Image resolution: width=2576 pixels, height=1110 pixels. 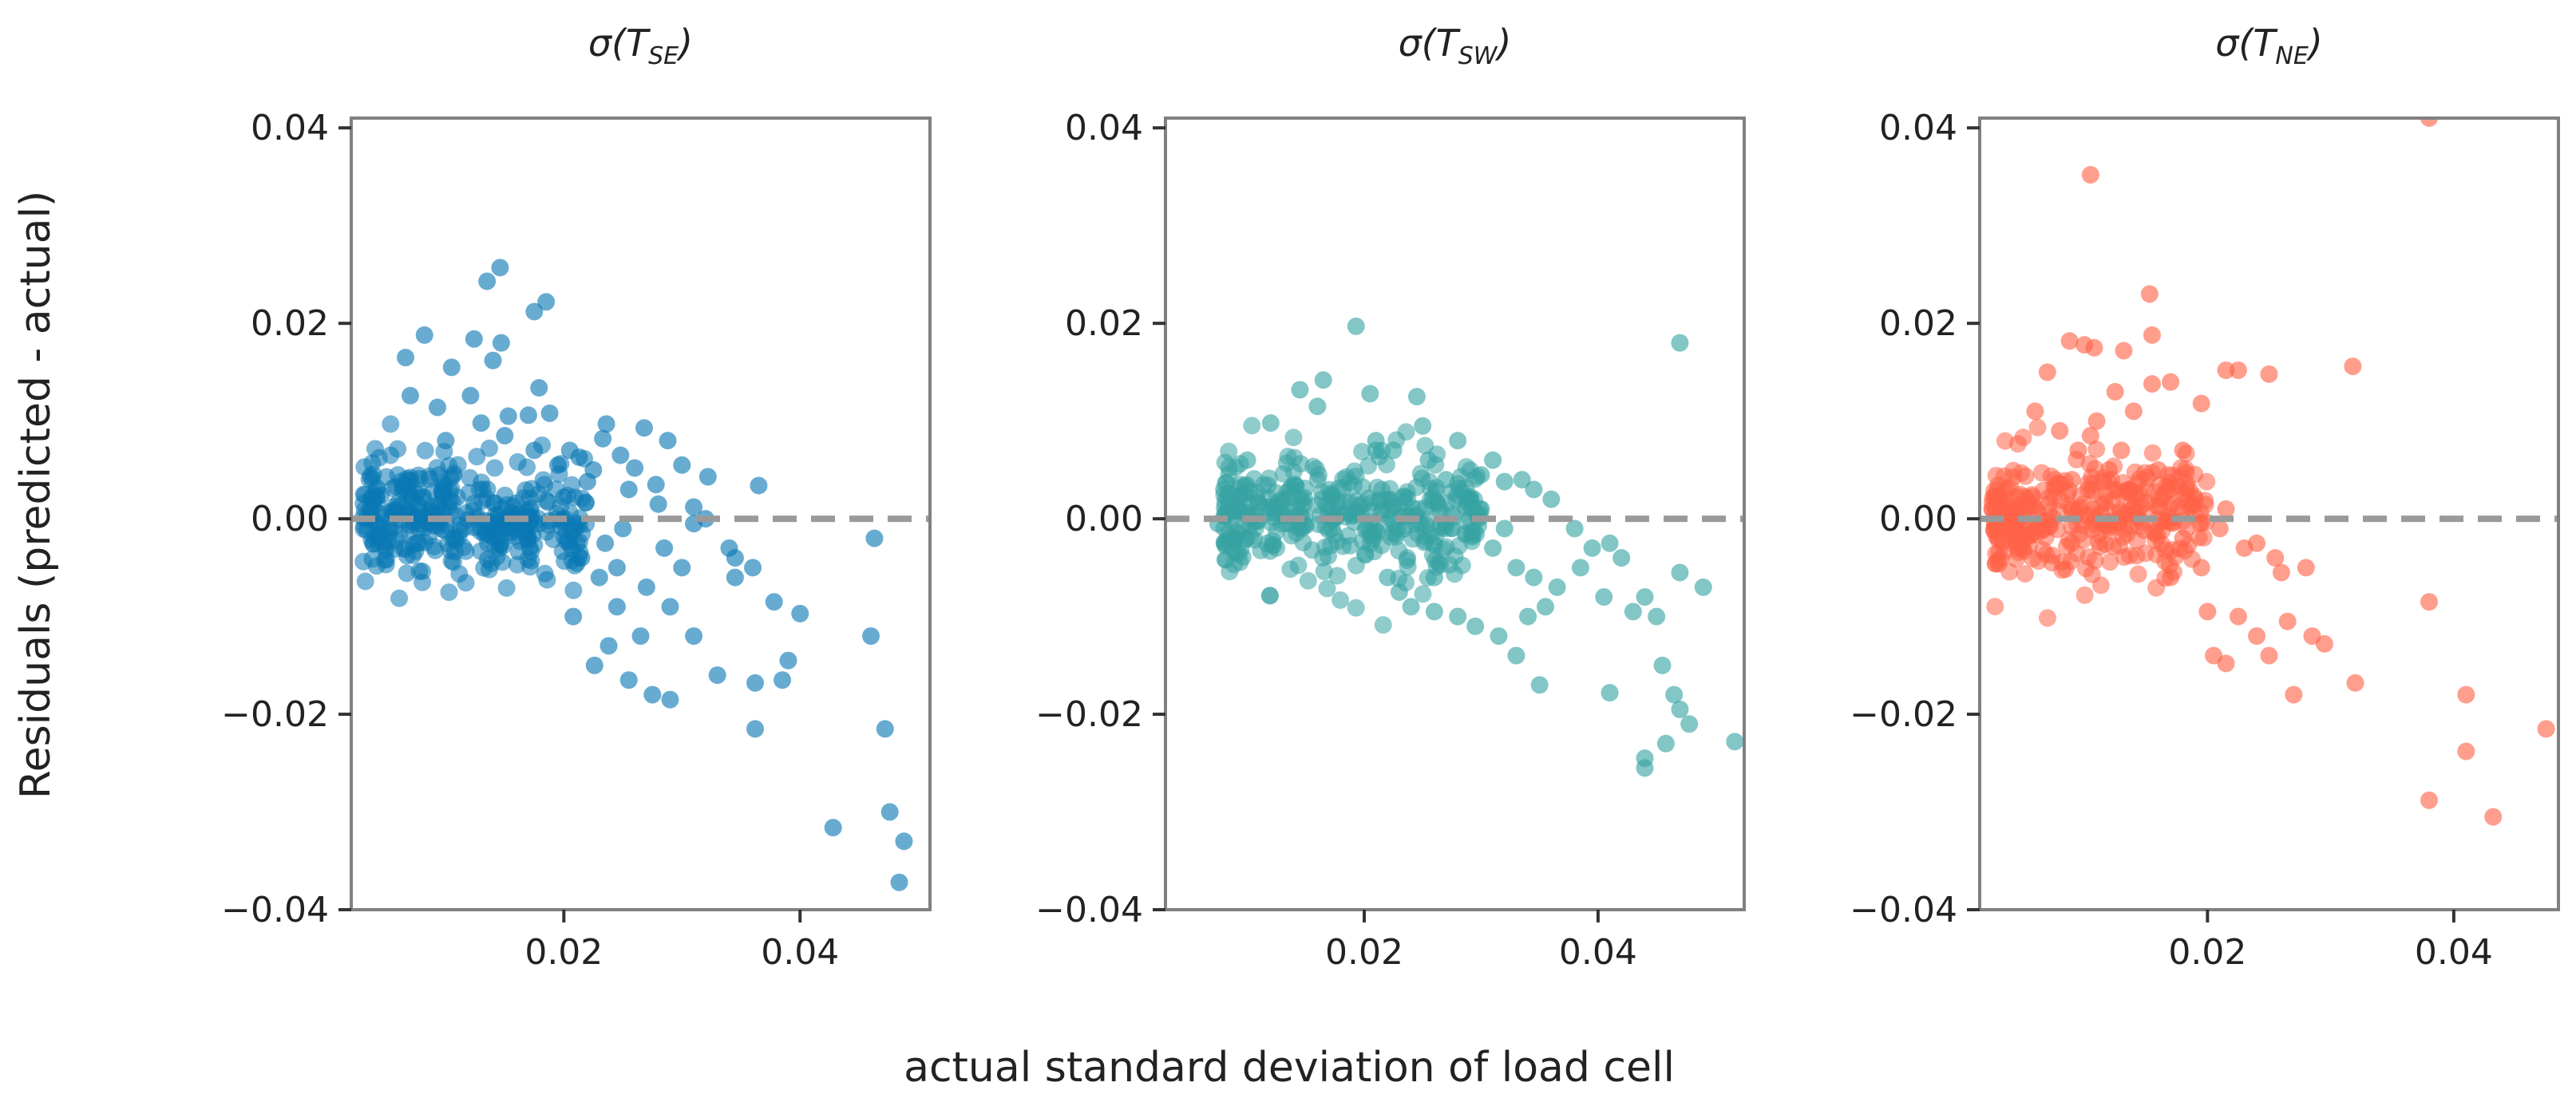 I want to click on x-tick-label: 0.04, so click(x=800, y=953).